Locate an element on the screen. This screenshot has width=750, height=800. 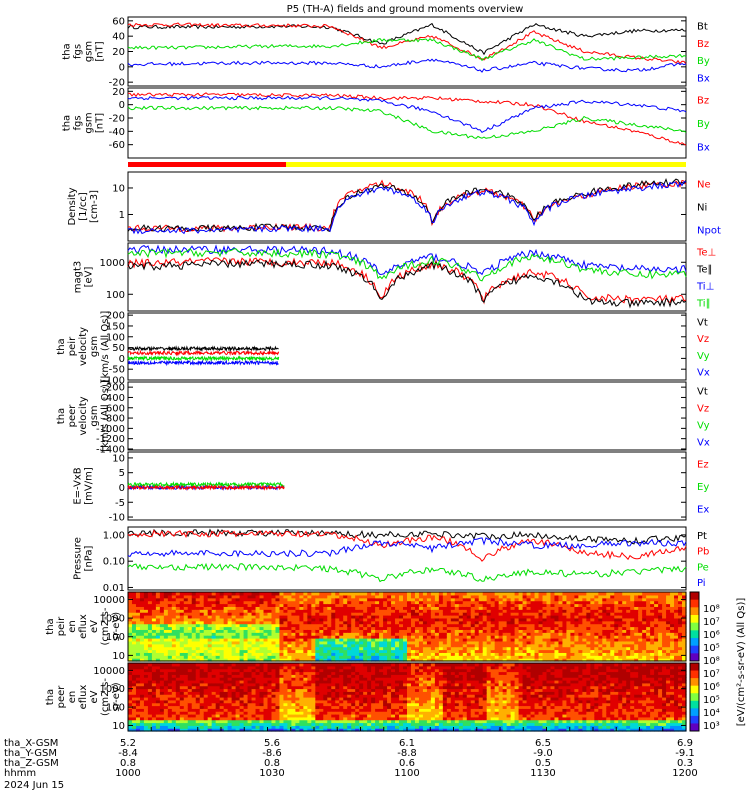
y-axis-label: [km/s (All Qs)] is located at coordinates (105, 347).